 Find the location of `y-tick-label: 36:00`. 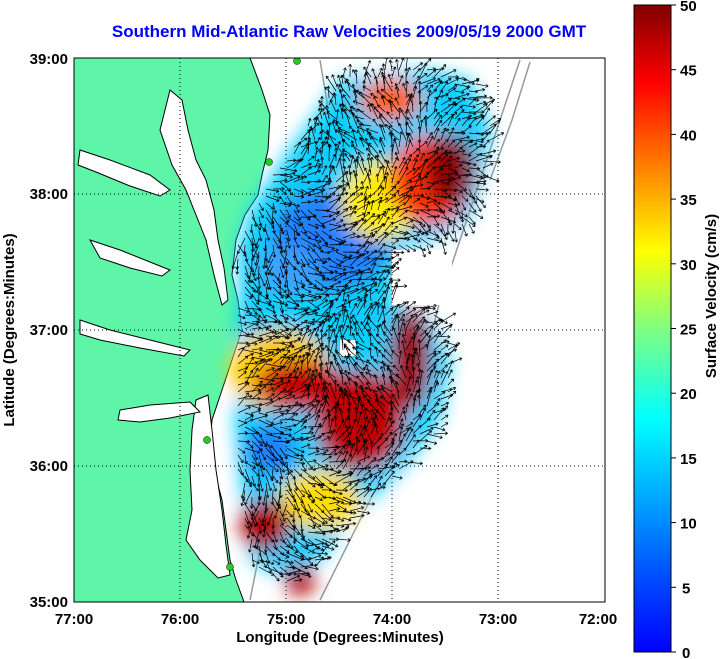

y-tick-label: 36:00 is located at coordinates (49, 466).